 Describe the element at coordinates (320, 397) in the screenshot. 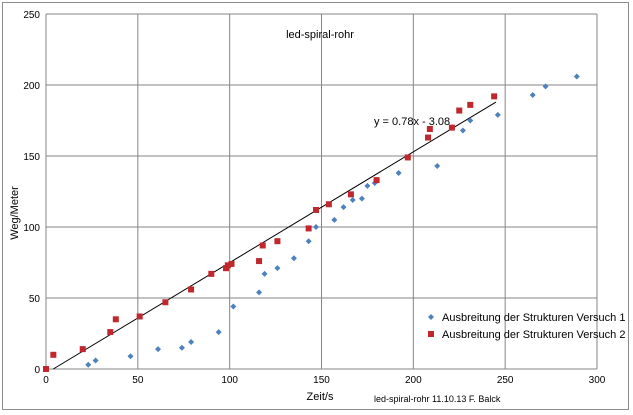

I see `x-axis-label: Zeit/s` at that location.